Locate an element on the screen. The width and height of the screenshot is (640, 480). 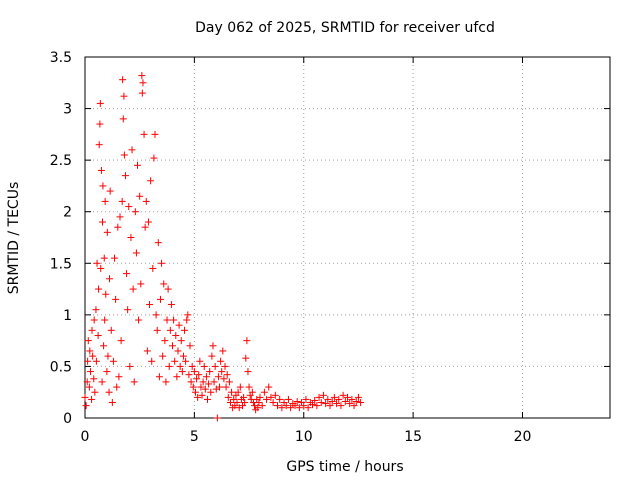
y-tick-label: 1 is located at coordinates (67, 316).